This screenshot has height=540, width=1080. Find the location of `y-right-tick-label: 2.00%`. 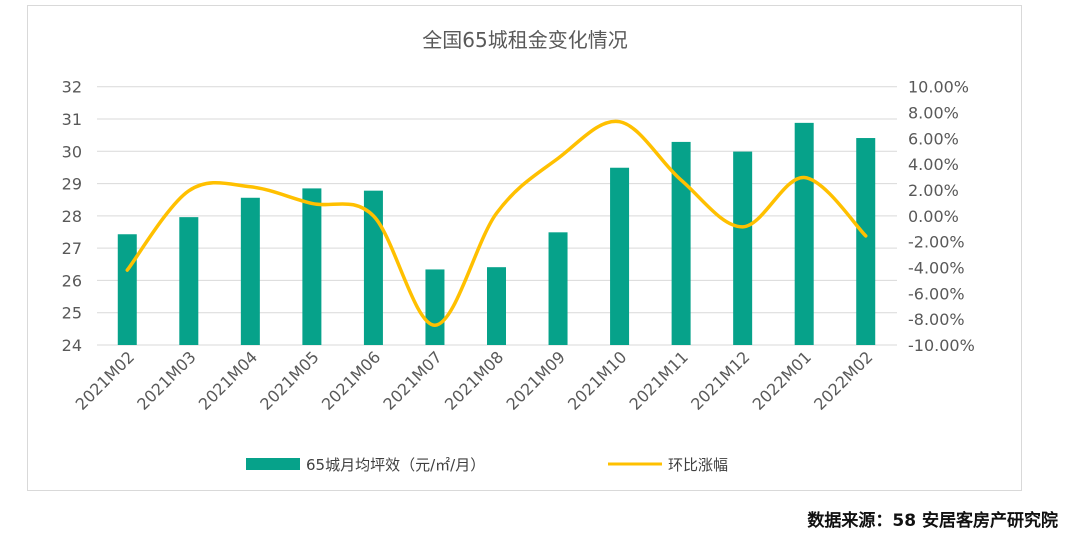

y-right-tick-label: 2.00% is located at coordinates (933, 190).